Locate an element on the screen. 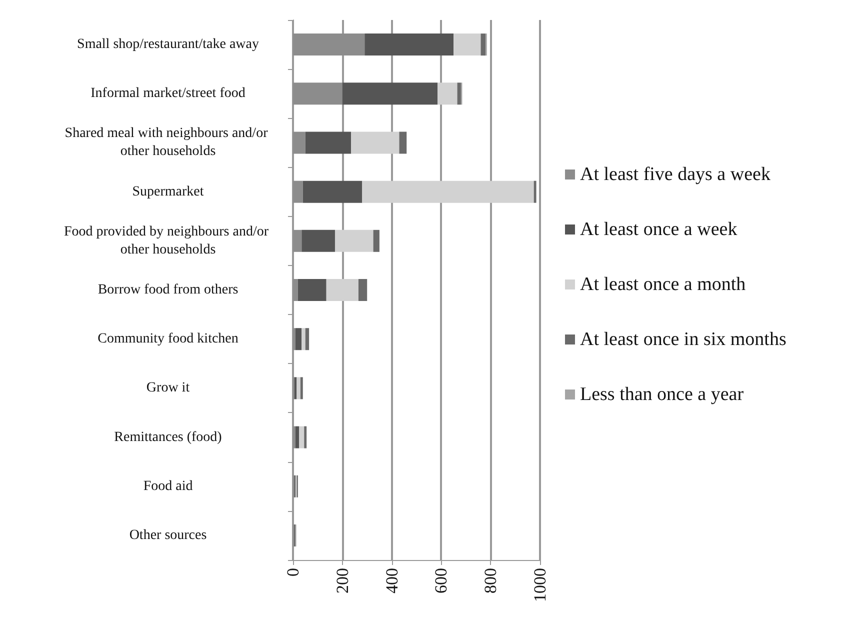  legend-label: At least once in six months is located at coordinates (683, 339).